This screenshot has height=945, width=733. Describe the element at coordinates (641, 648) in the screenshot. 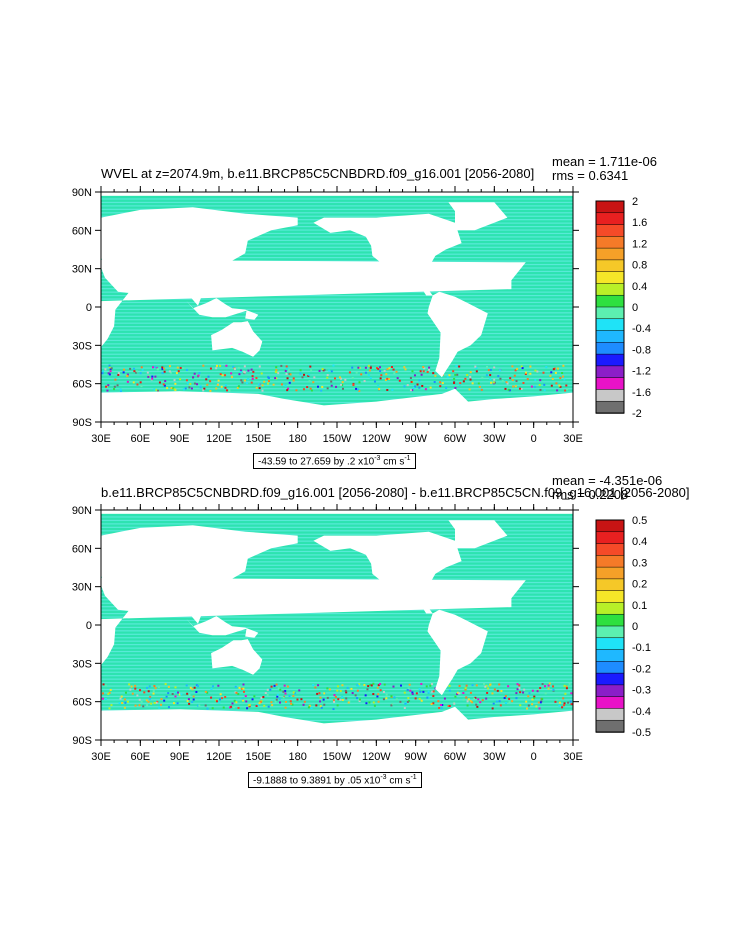

I see `colorbar-label: -0.1` at that location.